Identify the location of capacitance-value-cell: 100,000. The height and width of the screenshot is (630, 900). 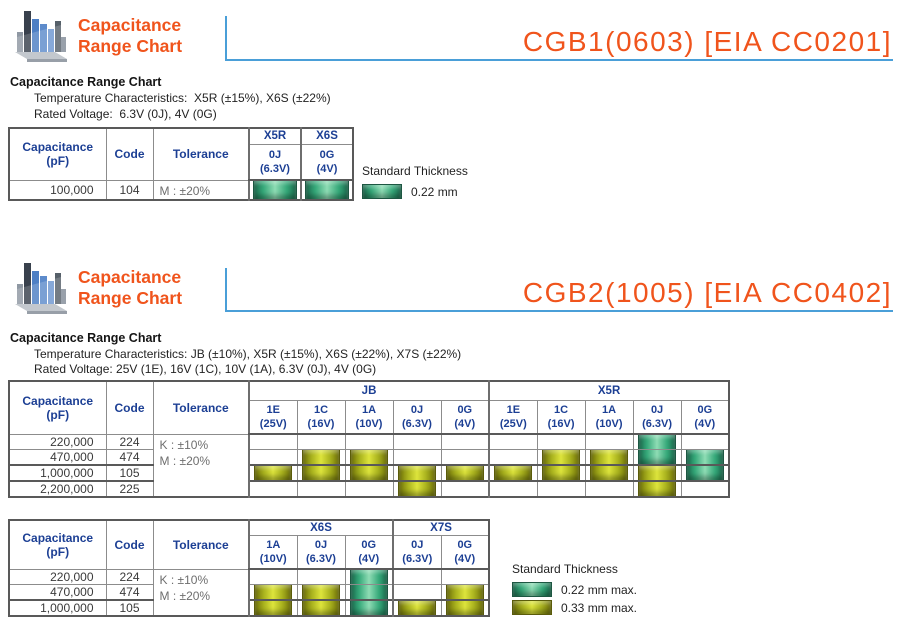
(57, 189).